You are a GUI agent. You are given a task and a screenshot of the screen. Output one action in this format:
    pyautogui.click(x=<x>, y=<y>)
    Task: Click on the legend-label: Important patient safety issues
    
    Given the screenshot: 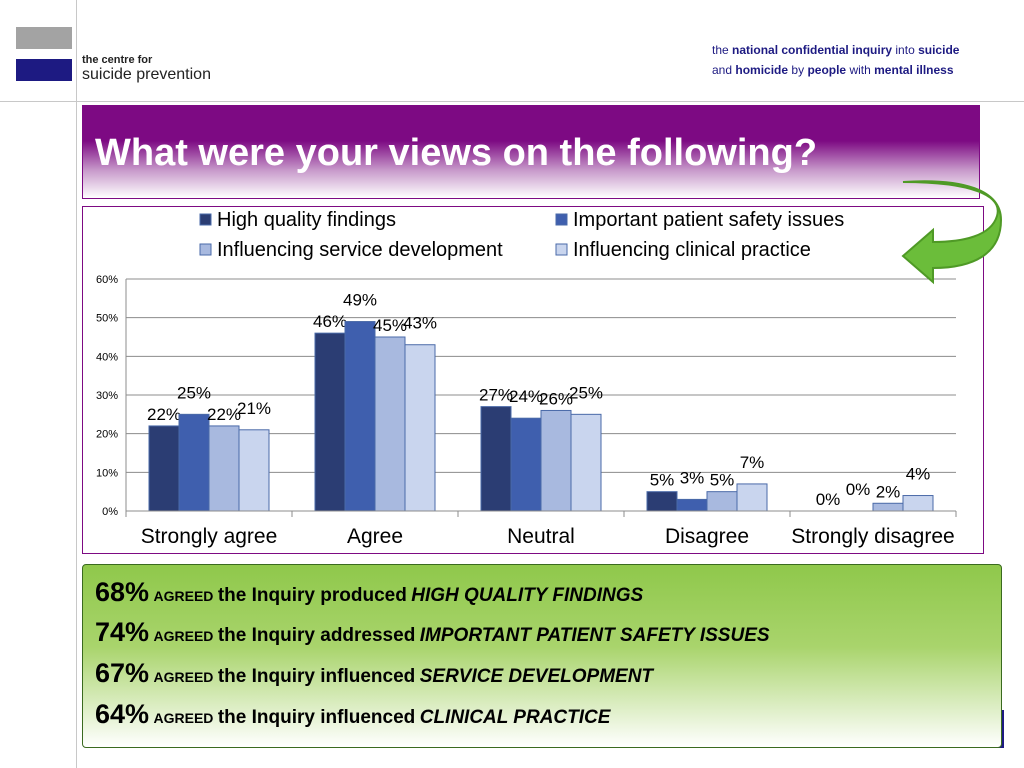 What is the action you would take?
    pyautogui.click(x=708, y=220)
    